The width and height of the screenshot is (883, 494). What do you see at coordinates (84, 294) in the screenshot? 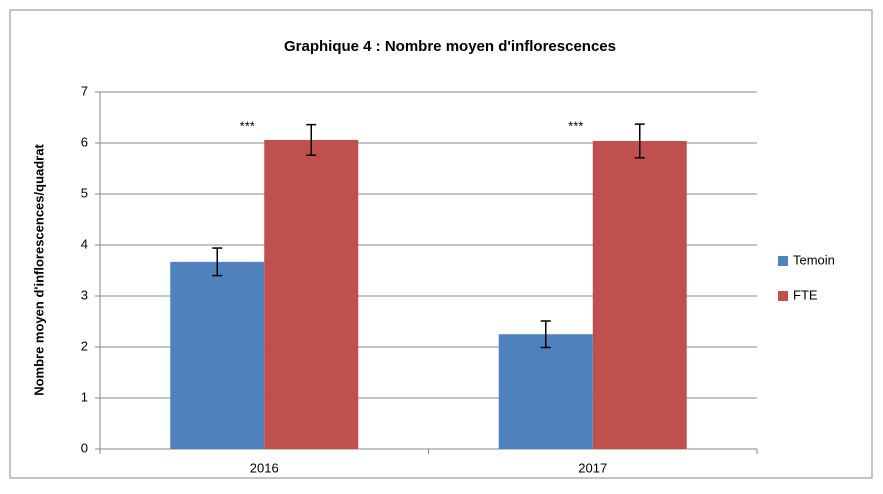
I see `y-tick-label: 3` at bounding box center [84, 294].